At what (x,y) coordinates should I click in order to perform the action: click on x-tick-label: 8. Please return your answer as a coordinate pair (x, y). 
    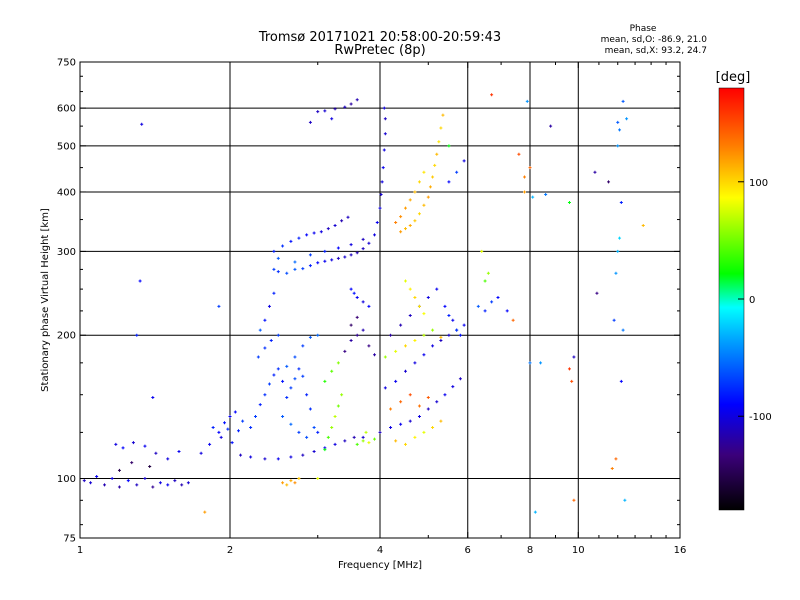
    Looking at the image, I should click on (530, 550).